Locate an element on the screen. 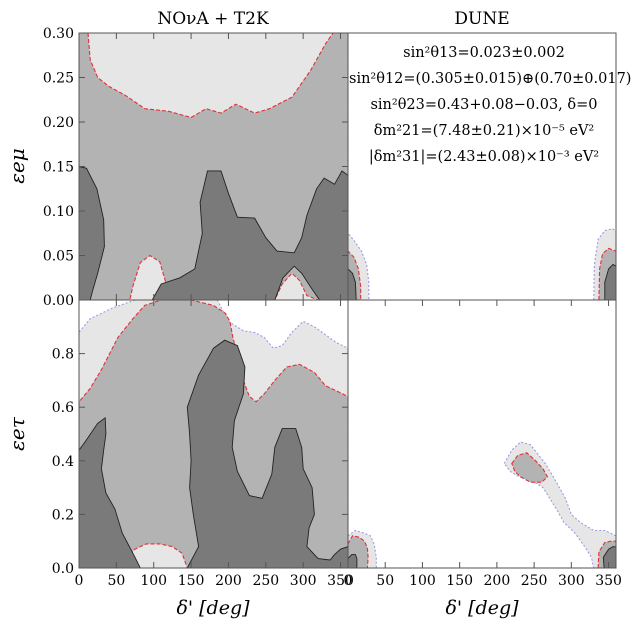 This screenshot has height=635, width=635. annotation-dm21: δm²21=(7.48±0.21)×10⁻⁵ eV² is located at coordinates (484, 131).